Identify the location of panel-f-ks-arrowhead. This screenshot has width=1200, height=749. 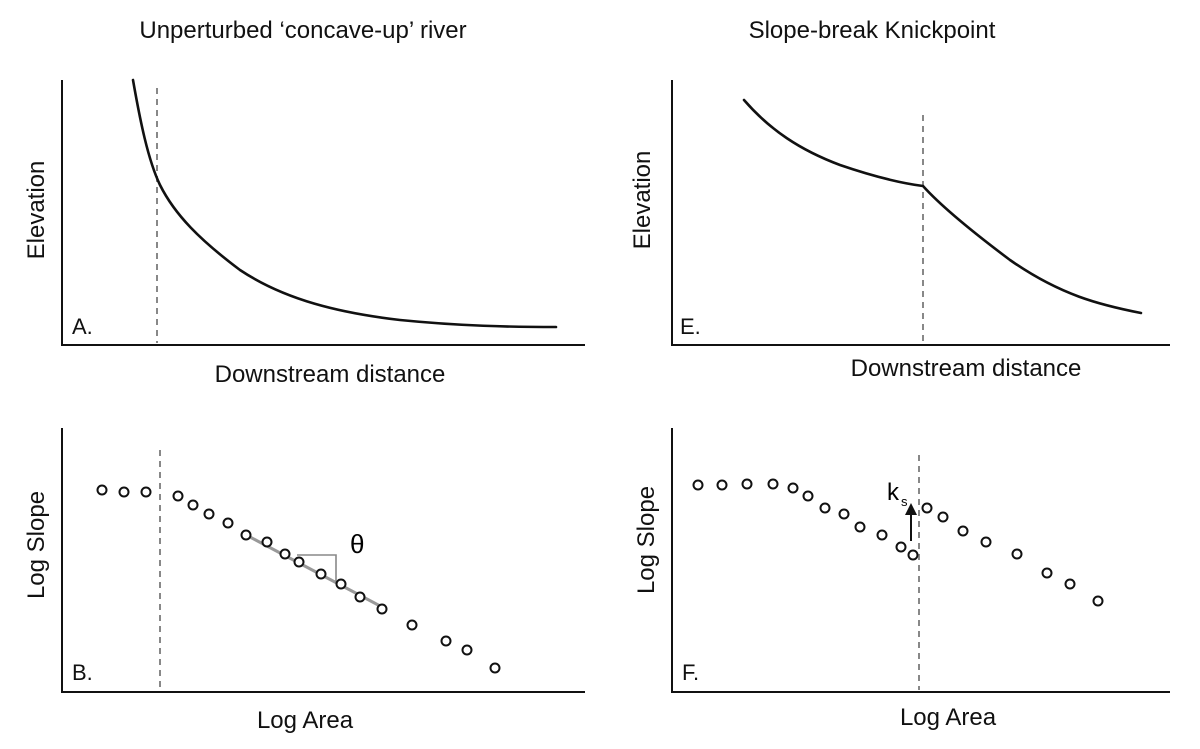
(911, 509).